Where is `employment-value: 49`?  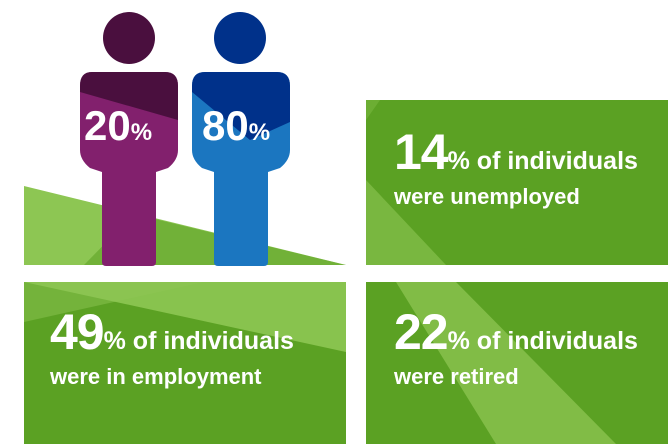 employment-value: 49 is located at coordinates (77, 332).